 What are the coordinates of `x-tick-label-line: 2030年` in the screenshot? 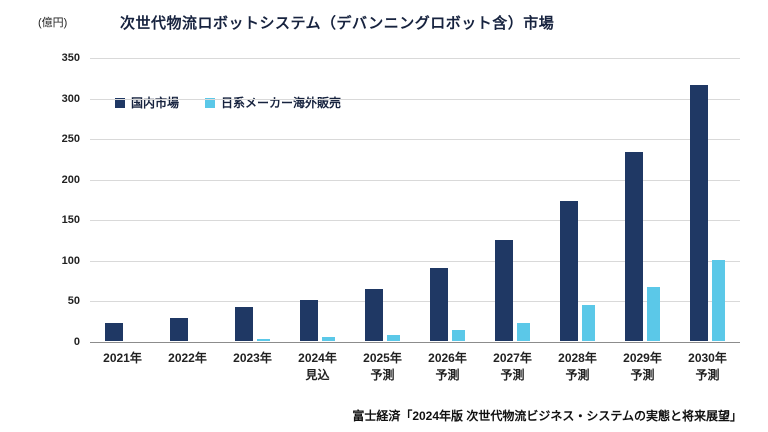 It's located at (707, 358).